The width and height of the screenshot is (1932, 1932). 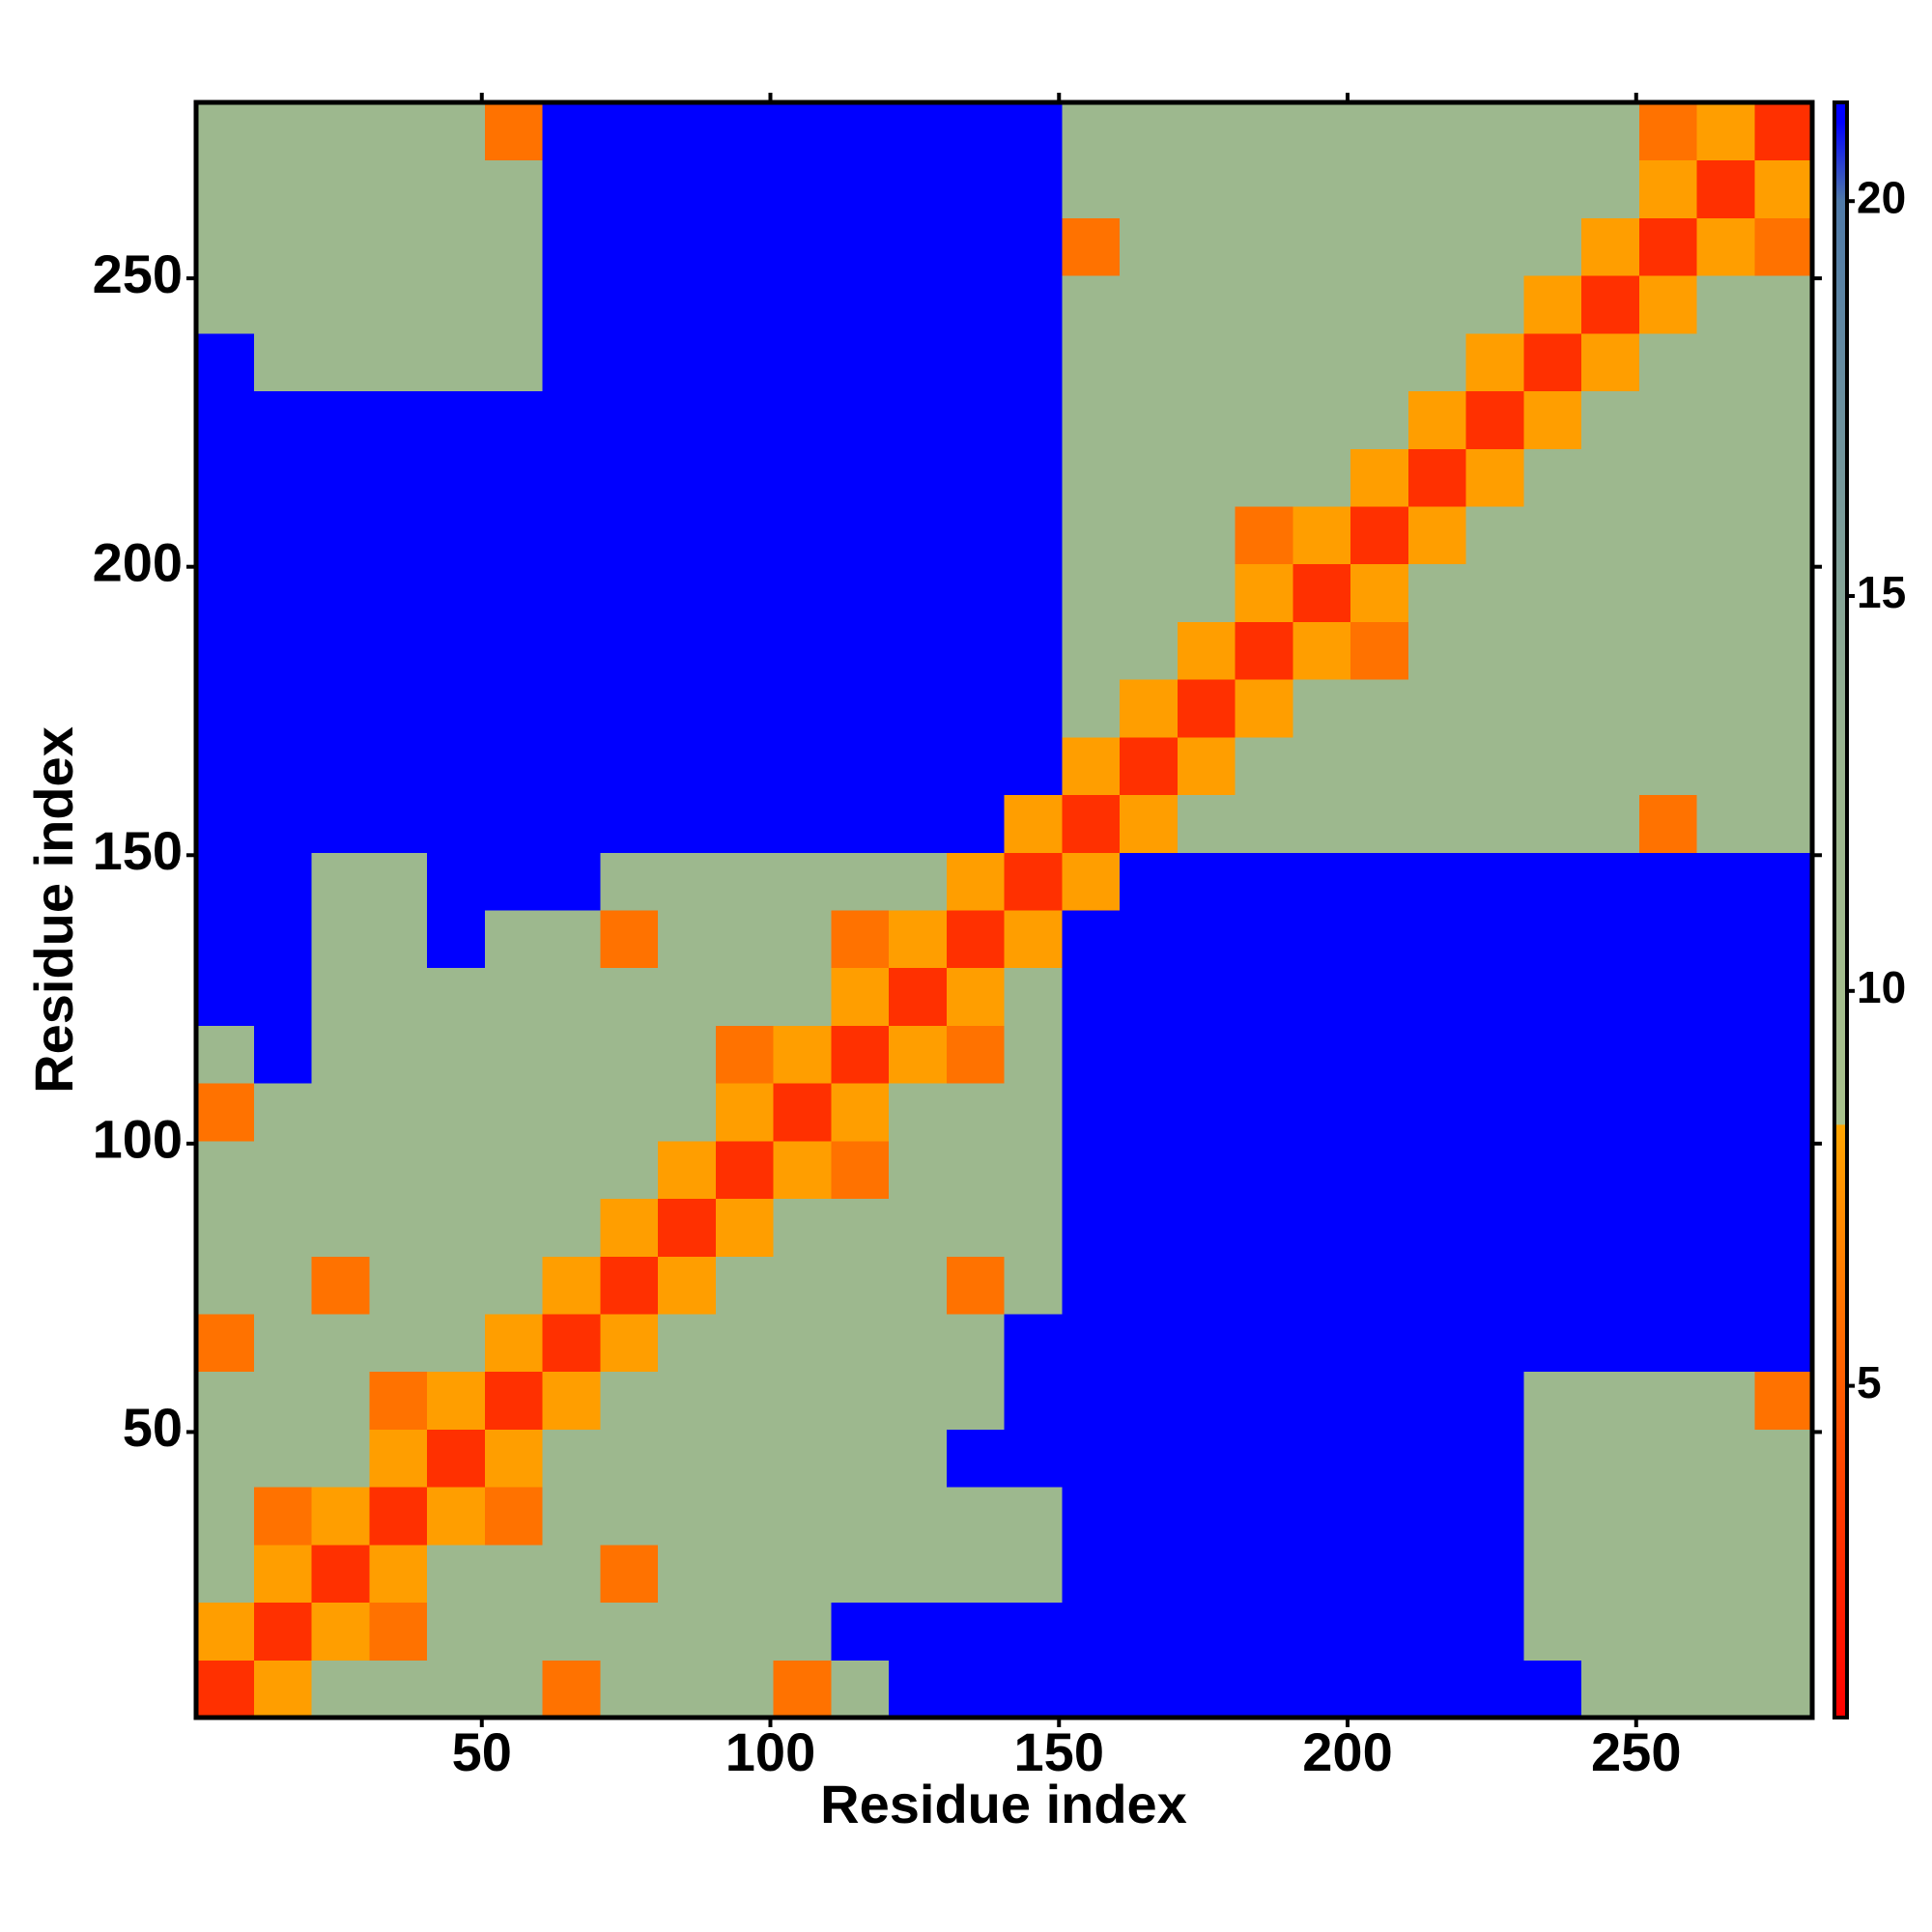 I want to click on colorbar-tick-label: 5, so click(x=1869, y=1382).